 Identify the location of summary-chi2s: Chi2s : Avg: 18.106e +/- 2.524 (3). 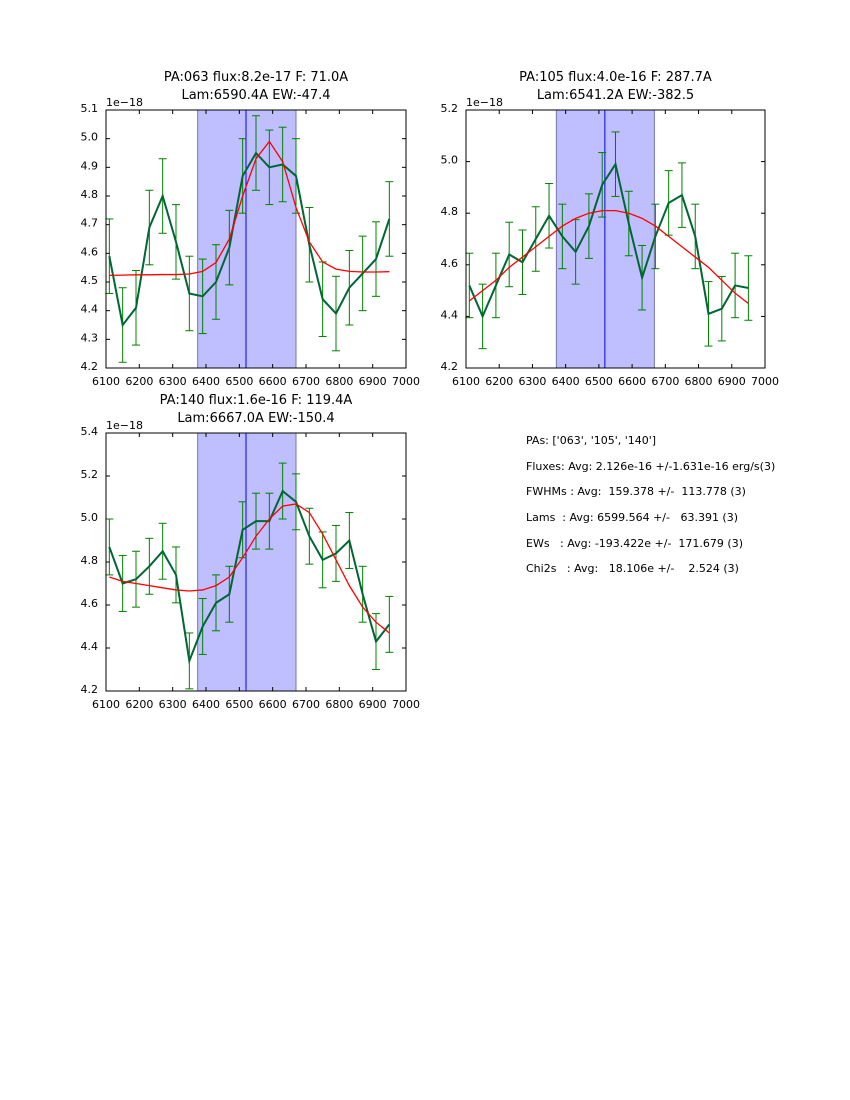
(632, 569).